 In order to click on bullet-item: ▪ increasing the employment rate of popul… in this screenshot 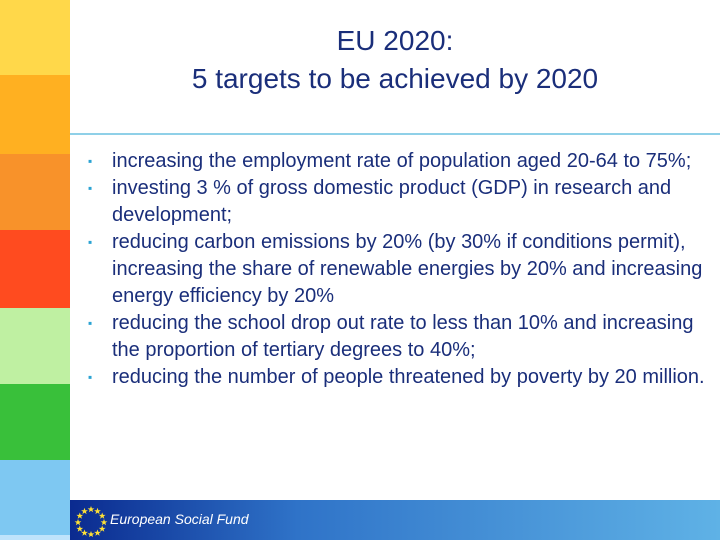, I will do `click(399, 161)`.